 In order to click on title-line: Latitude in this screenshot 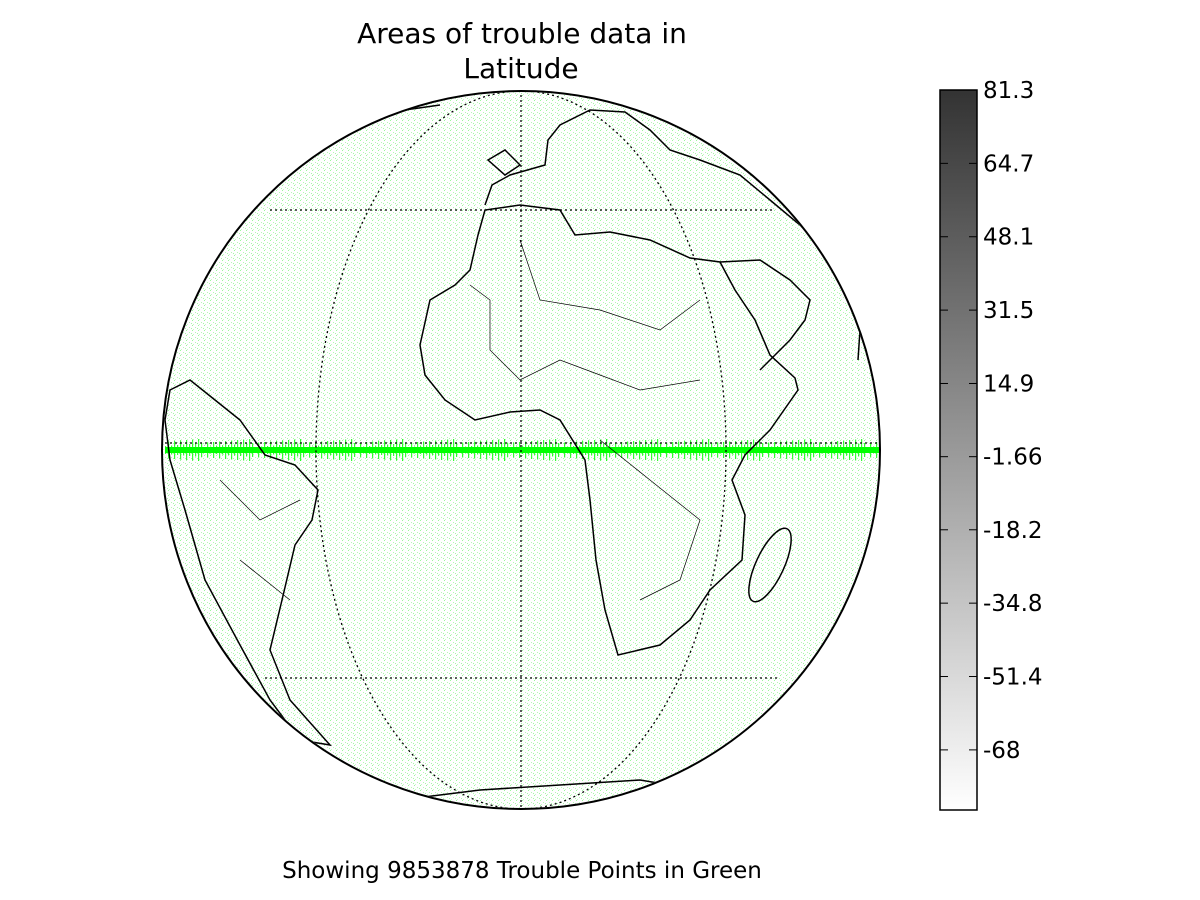, I will do `click(520, 68)`.